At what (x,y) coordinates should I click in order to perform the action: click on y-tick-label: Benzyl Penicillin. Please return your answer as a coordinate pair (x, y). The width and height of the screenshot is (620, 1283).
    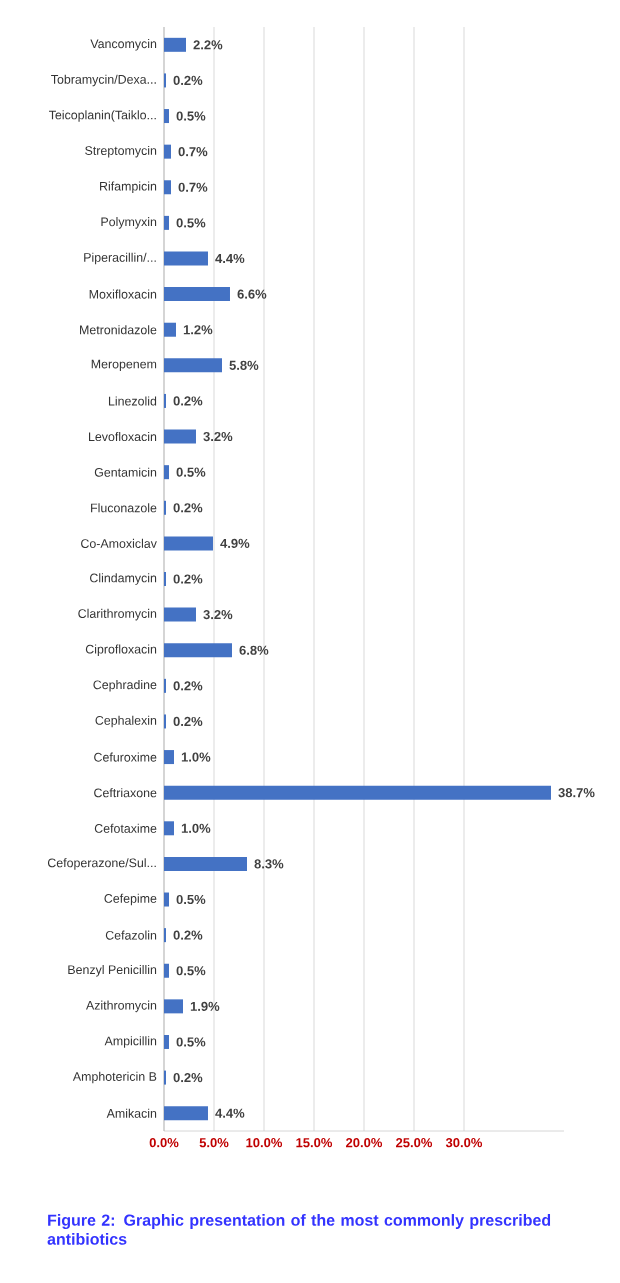
    Looking at the image, I should click on (112, 970).